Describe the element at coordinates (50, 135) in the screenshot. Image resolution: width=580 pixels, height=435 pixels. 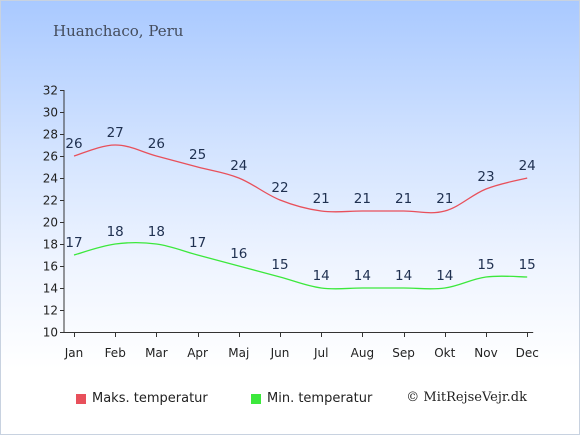
I see `y-tick-label: 28` at that location.